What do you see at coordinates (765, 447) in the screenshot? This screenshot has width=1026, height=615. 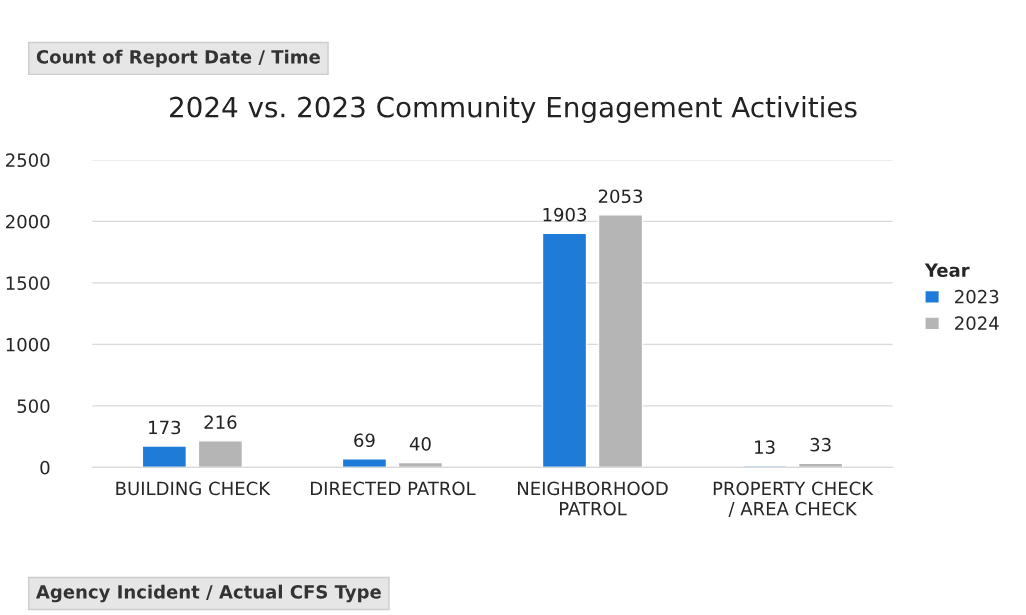 I see `data-label: 13` at bounding box center [765, 447].